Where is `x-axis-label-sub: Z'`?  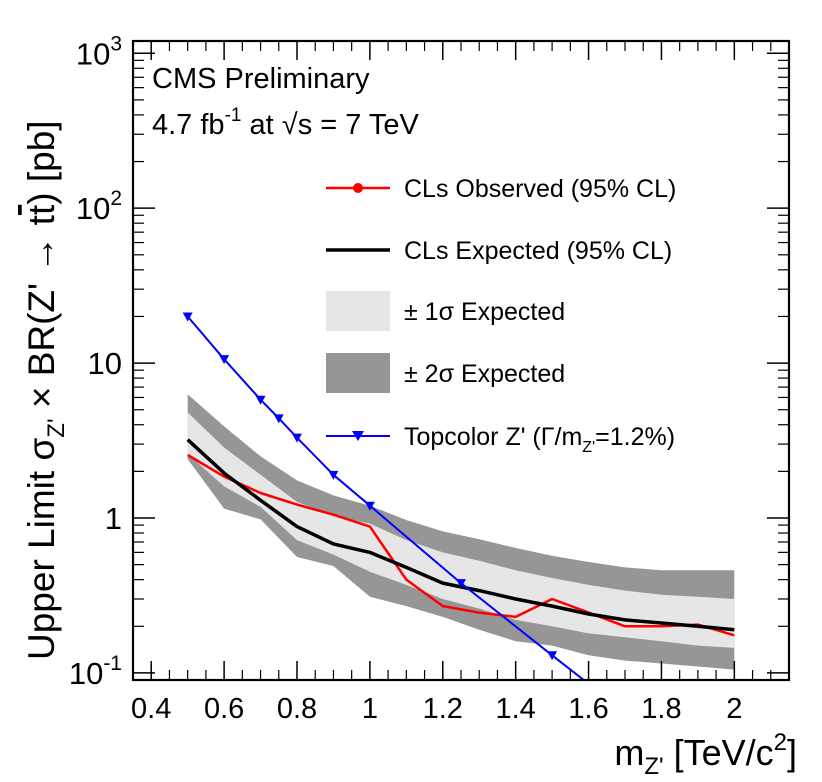 x-axis-label-sub: Z' is located at coordinates (653, 766).